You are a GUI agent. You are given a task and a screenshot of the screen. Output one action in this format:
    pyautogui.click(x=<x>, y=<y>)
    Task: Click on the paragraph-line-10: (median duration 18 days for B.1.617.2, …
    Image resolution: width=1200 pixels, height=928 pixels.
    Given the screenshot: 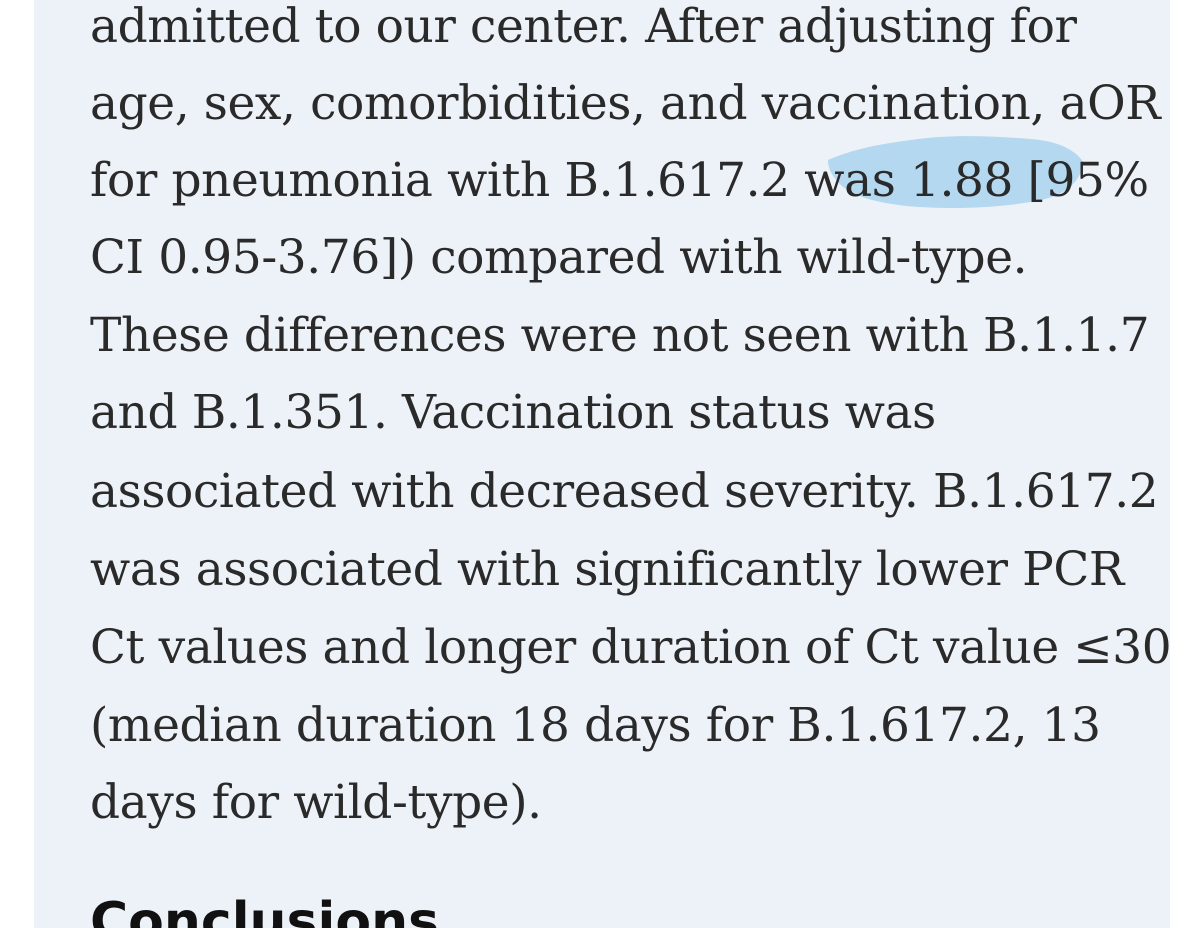 What is the action you would take?
    pyautogui.click(x=595, y=725)
    